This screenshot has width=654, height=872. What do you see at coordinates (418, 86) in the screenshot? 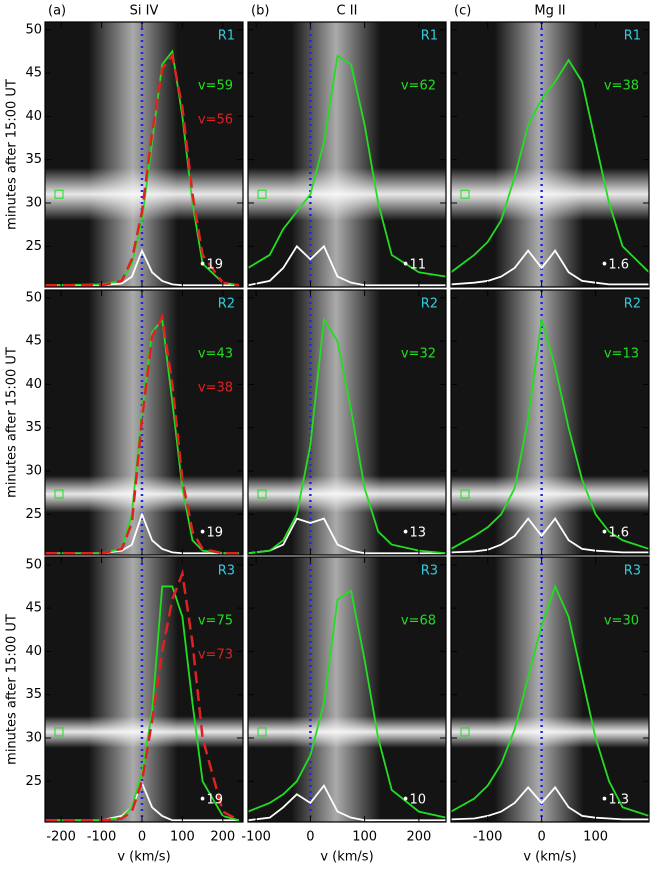
I see `velocity-label: v=62` at bounding box center [418, 86].